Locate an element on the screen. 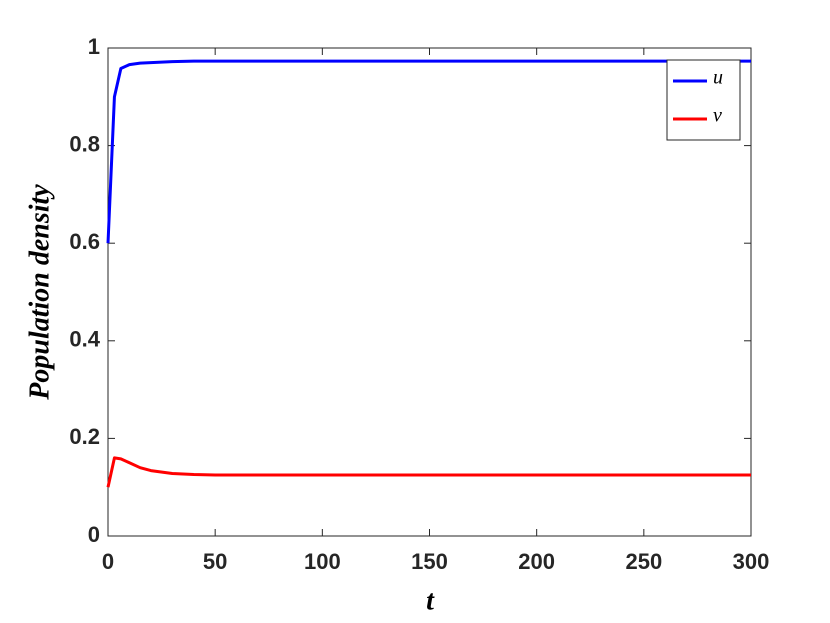 Image resolution: width=830 pixels, height=623 pixels. x-axis-label: t is located at coordinates (430, 600).